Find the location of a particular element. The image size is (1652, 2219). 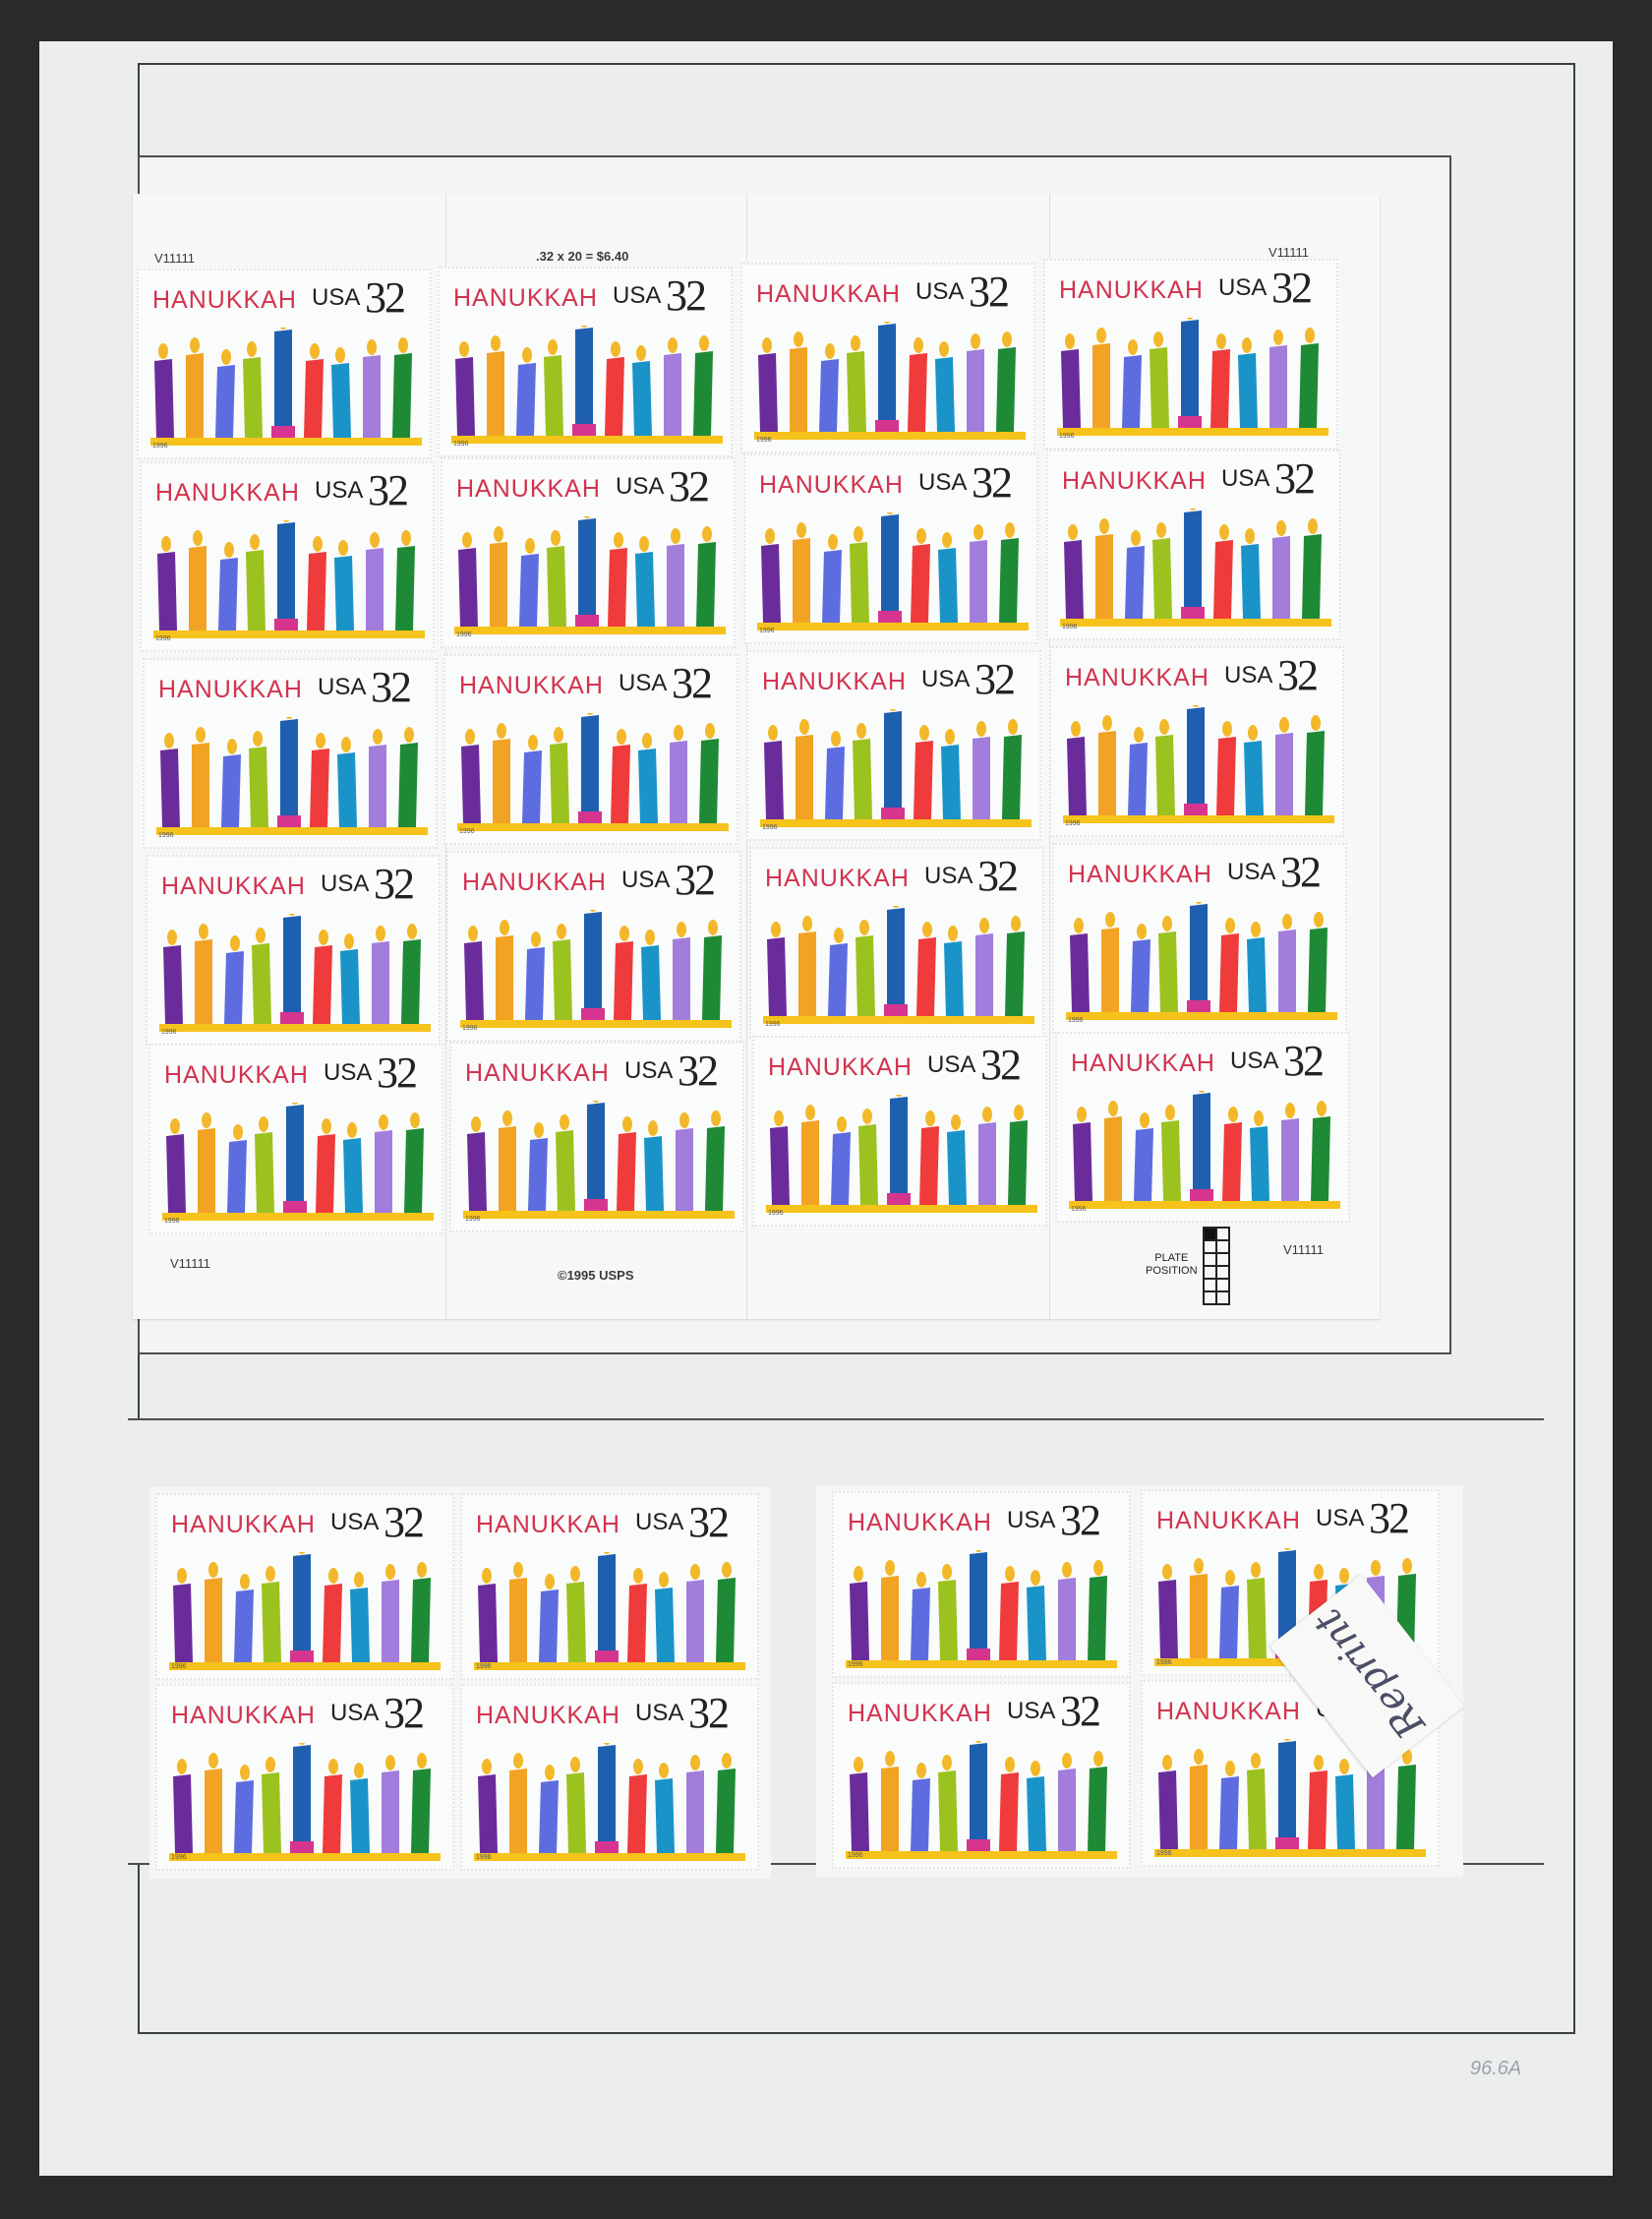

price-label: .32 x 20 = $6.40 is located at coordinates (582, 256).